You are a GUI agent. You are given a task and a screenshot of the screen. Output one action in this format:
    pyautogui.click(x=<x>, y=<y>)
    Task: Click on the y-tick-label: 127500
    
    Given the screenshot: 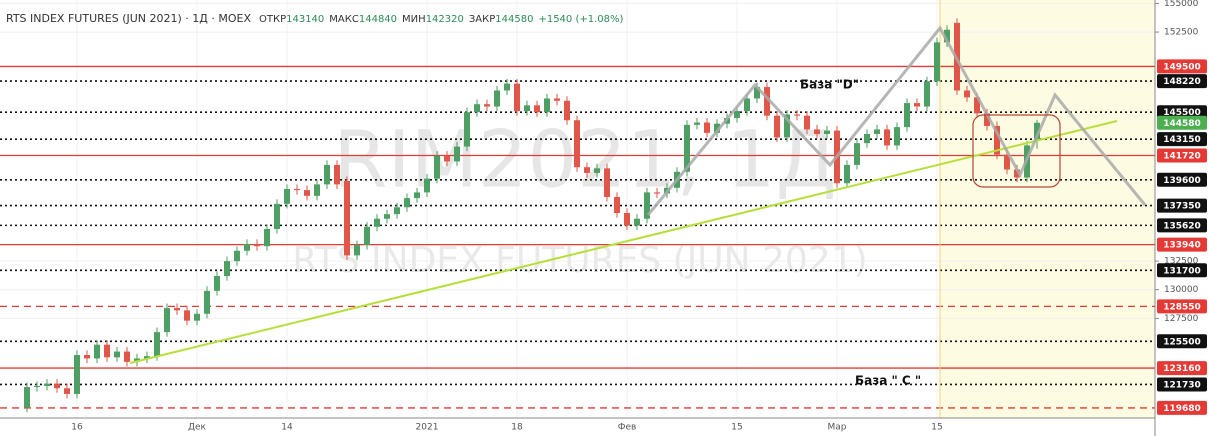 What is the action you would take?
    pyautogui.click(x=1181, y=319)
    